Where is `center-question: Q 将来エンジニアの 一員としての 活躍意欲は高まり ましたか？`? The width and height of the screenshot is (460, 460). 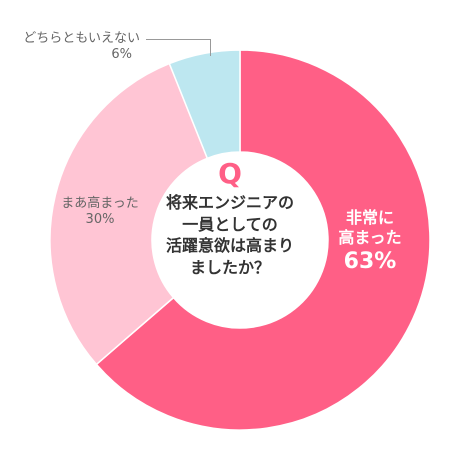
center-question: Q 将来エンジニアの 一員としての 活躍意欲は高まり ましたか？ is located at coordinates (230, 219).